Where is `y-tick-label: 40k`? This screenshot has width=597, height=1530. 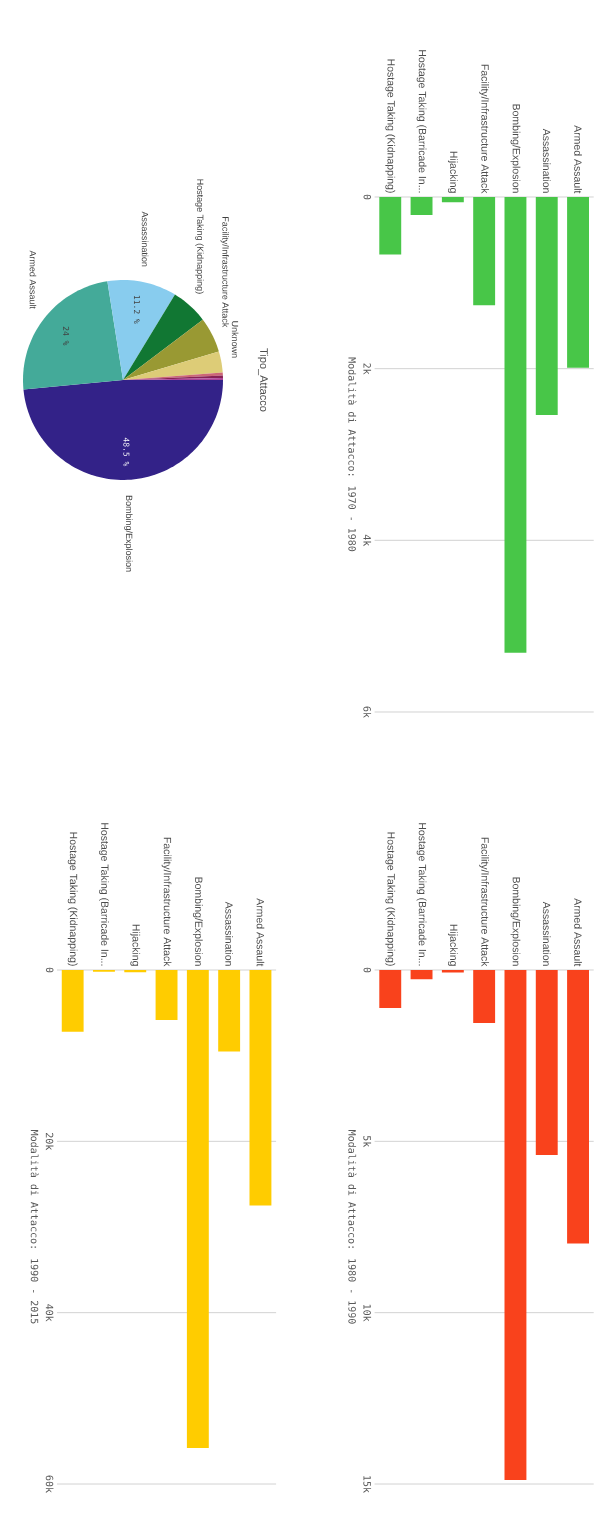 y-tick-label: 40k is located at coordinates (49, 1313).